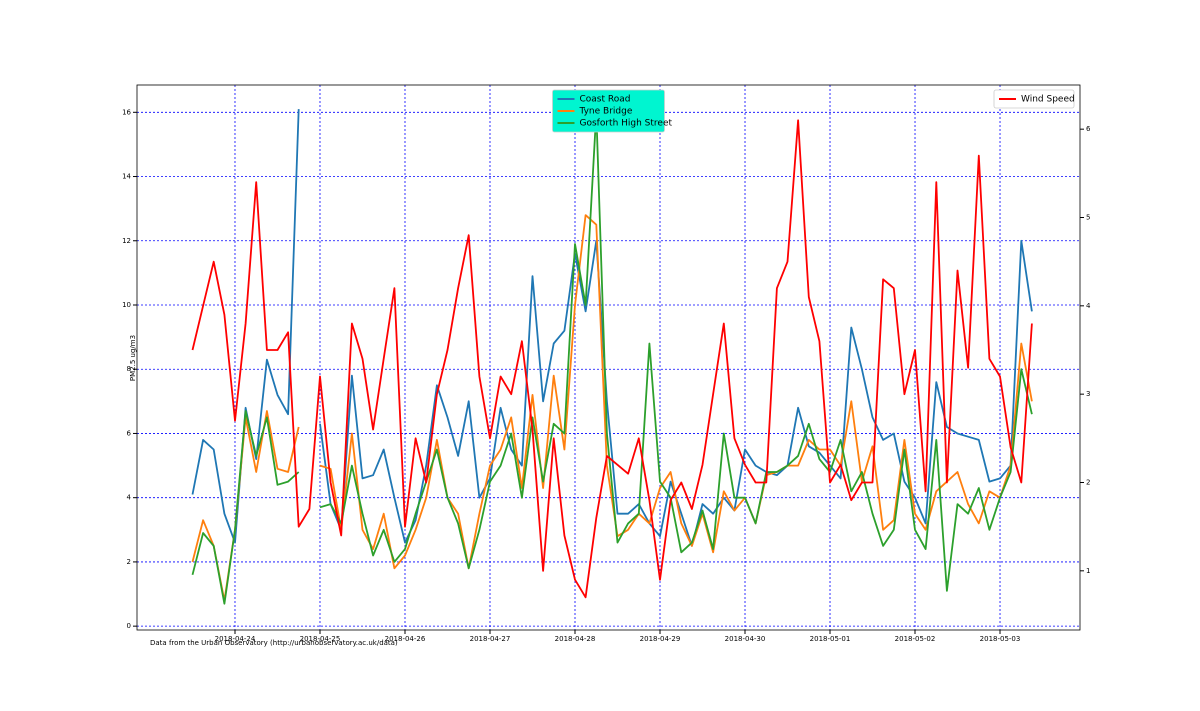 The width and height of the screenshot is (1200, 711). What do you see at coordinates (129, 626) in the screenshot?
I see `y-tick-label: 0` at bounding box center [129, 626].